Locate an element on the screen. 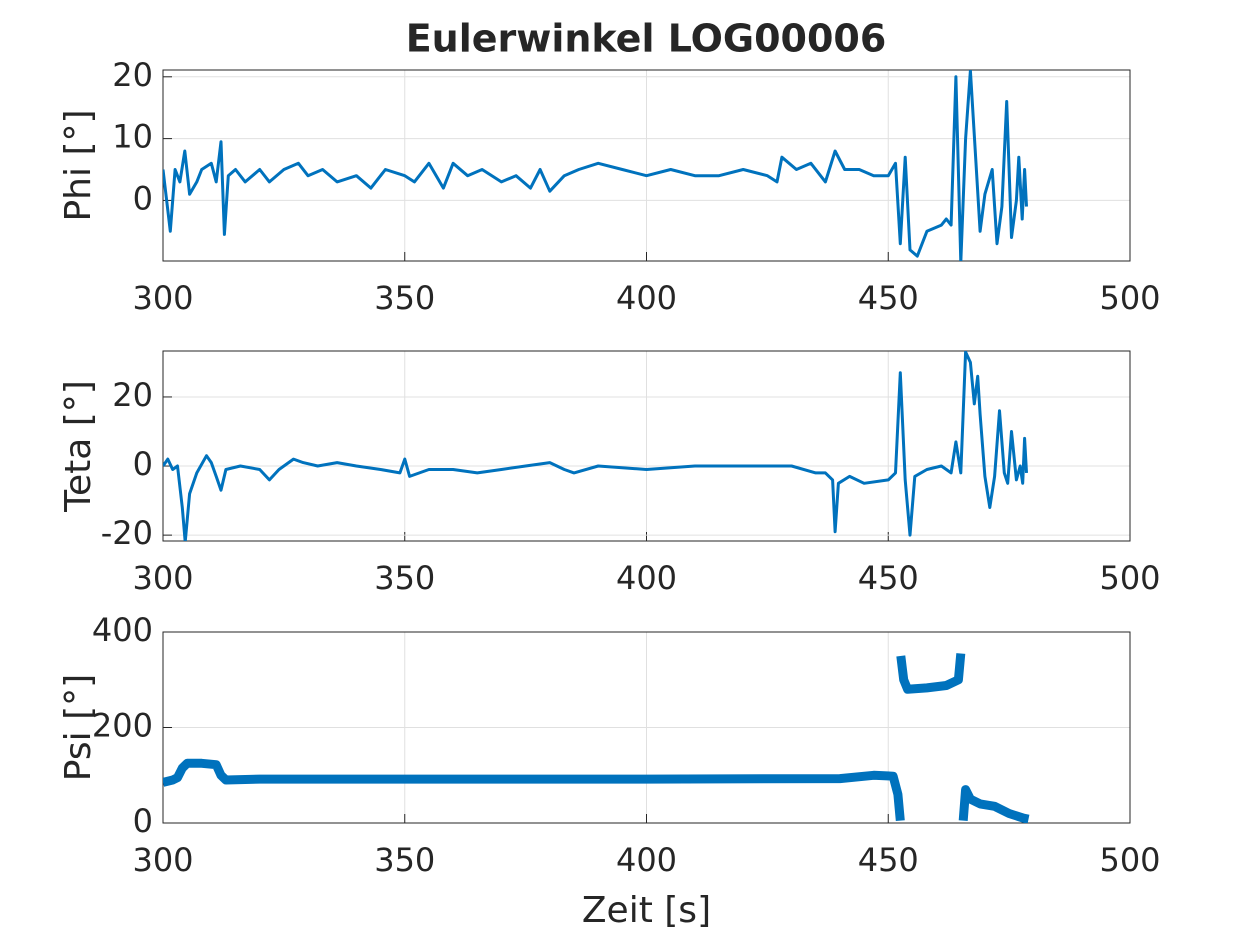 The image size is (1250, 942). y-tick-label: 400 is located at coordinates (122, 630).